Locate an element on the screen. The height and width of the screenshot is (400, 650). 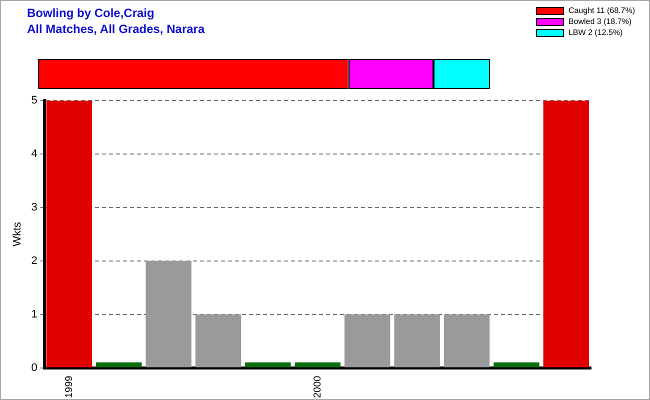
y-tick-label: 3 is located at coordinates (34, 207).